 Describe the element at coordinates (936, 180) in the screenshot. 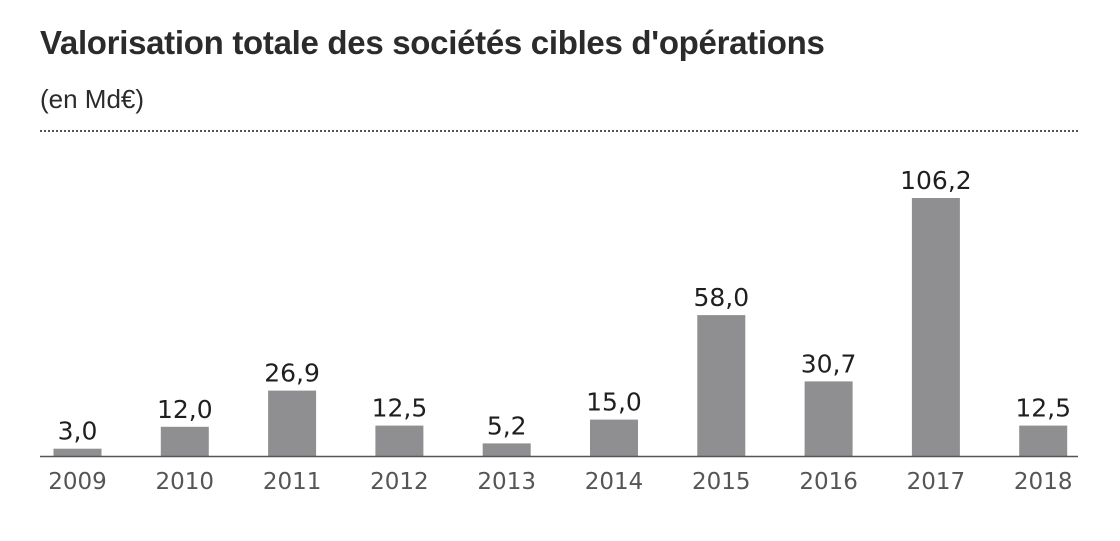

I see `value-label-2017: 106,2` at that location.